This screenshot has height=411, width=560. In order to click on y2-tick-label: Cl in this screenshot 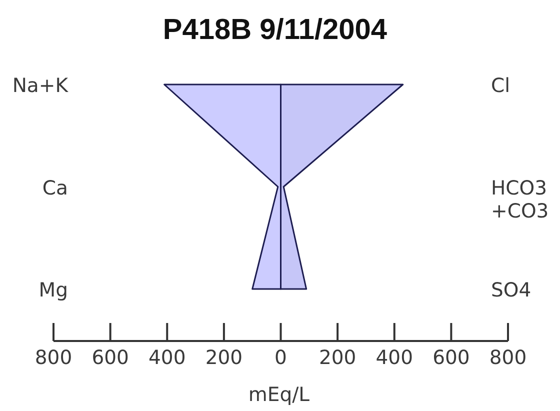, I will do `click(500, 85)`.